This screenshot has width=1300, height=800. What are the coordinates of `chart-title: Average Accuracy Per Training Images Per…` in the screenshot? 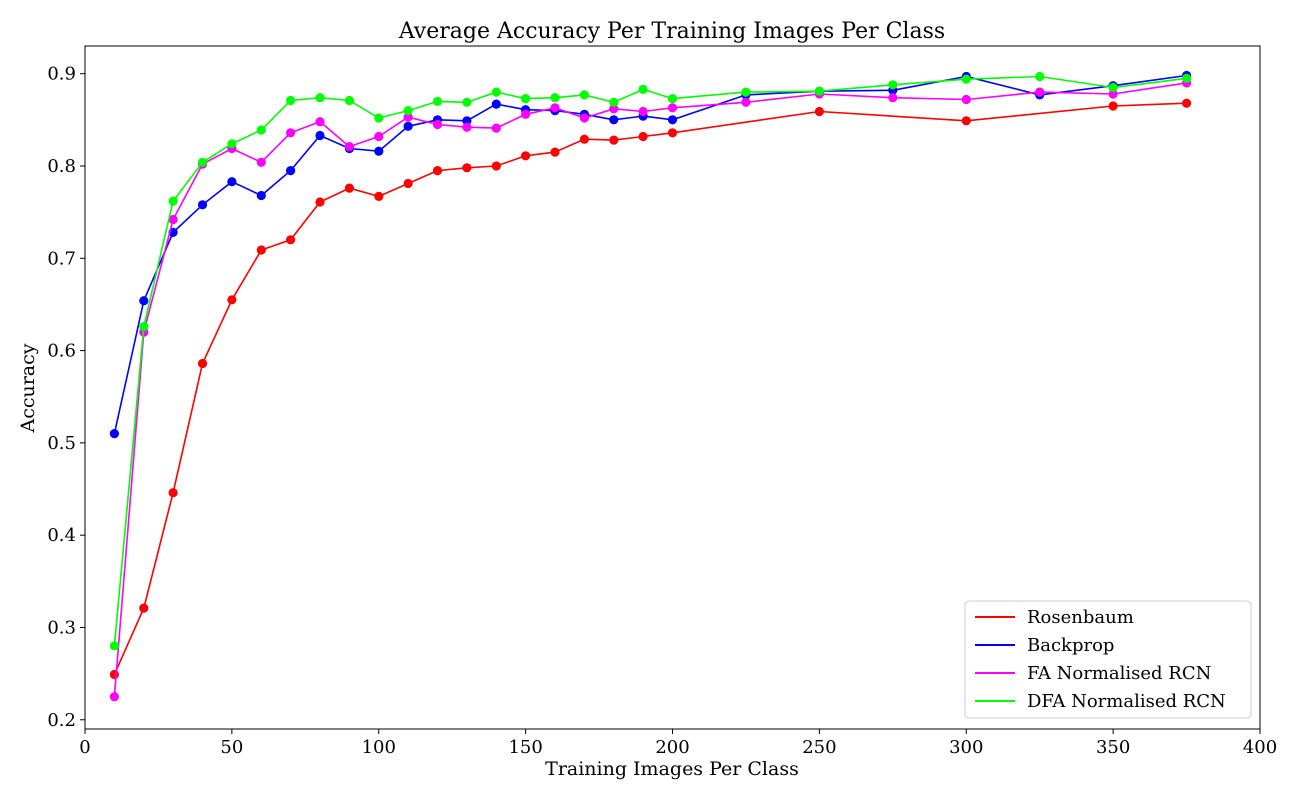 It's located at (671, 31).